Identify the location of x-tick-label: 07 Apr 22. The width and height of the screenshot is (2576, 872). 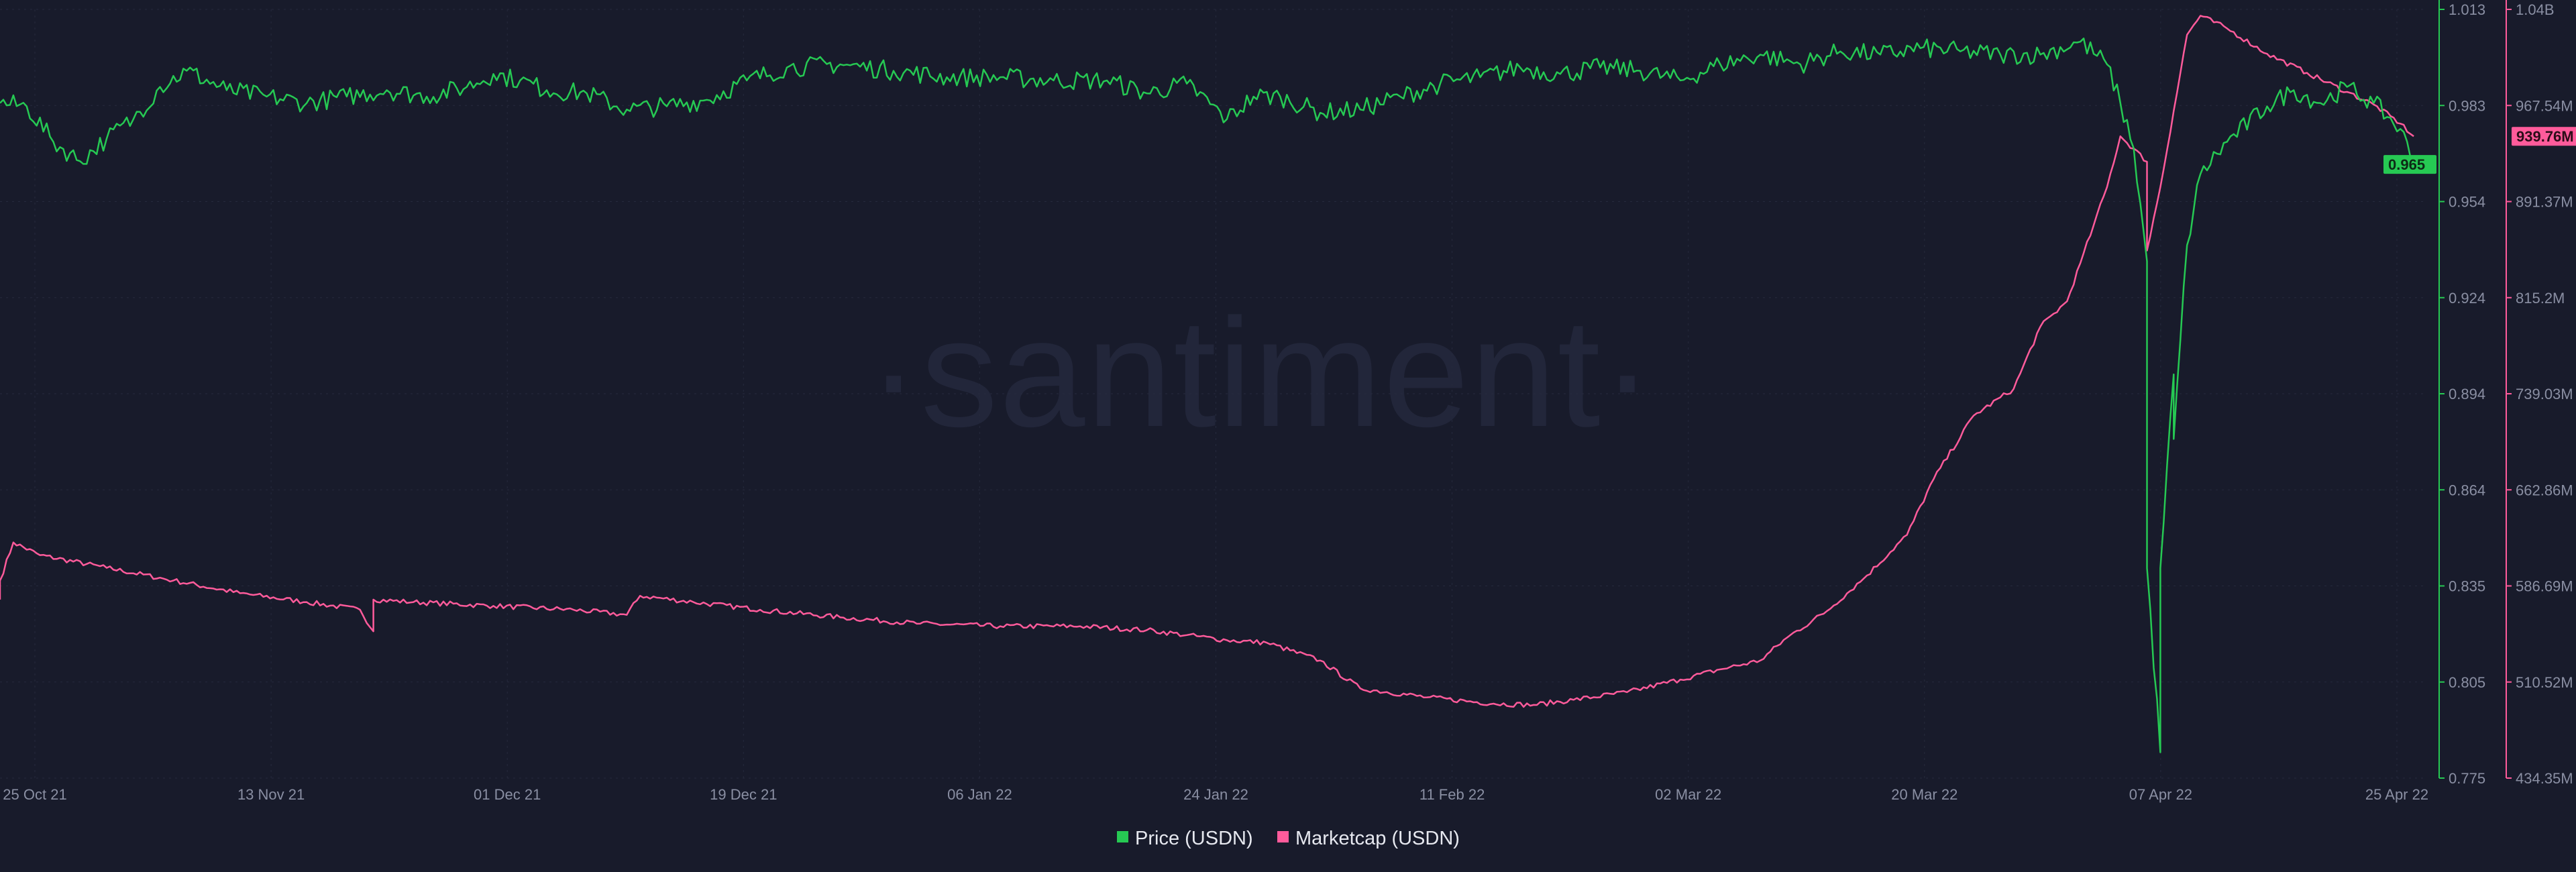
(2160, 795).